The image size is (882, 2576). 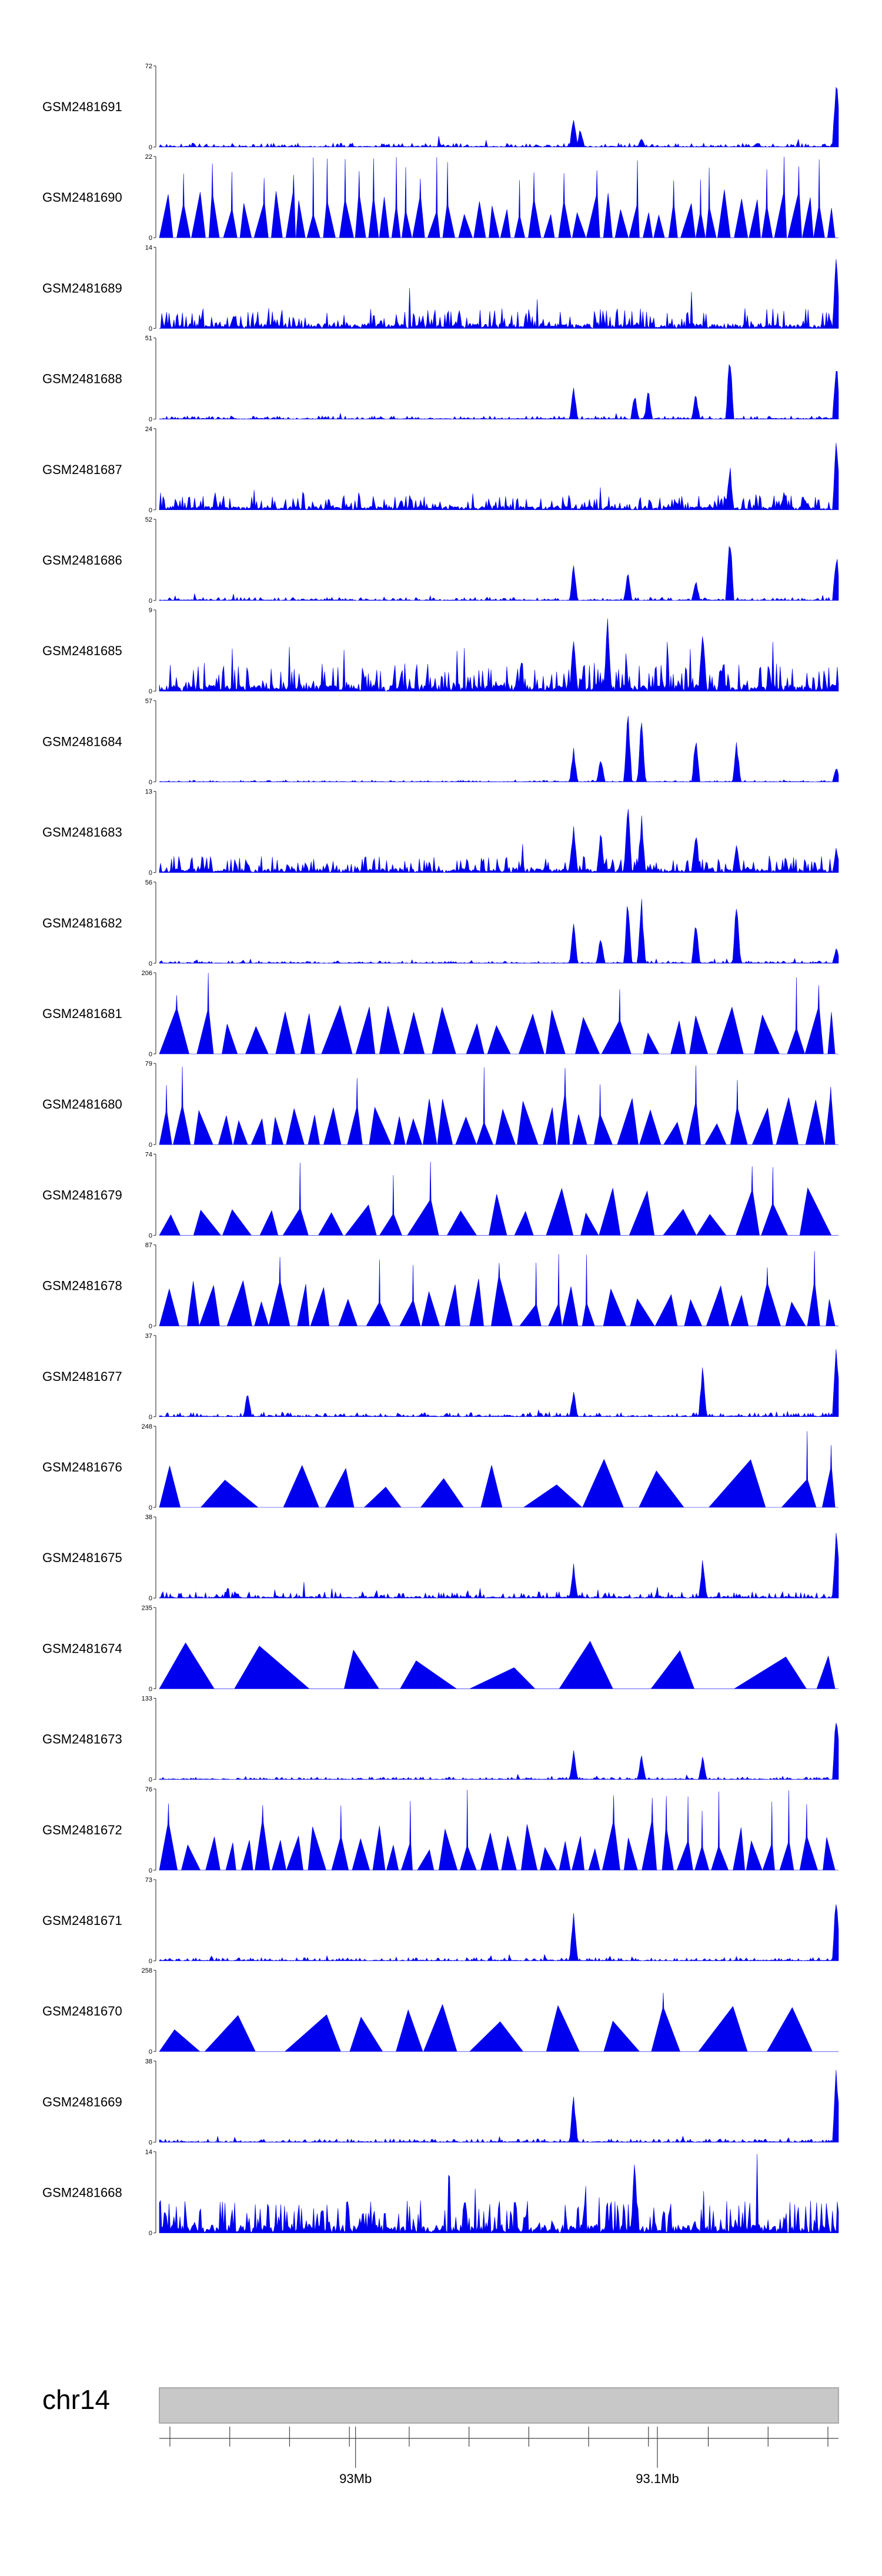 I want to click on y-max-label: 56, so click(x=148, y=882).